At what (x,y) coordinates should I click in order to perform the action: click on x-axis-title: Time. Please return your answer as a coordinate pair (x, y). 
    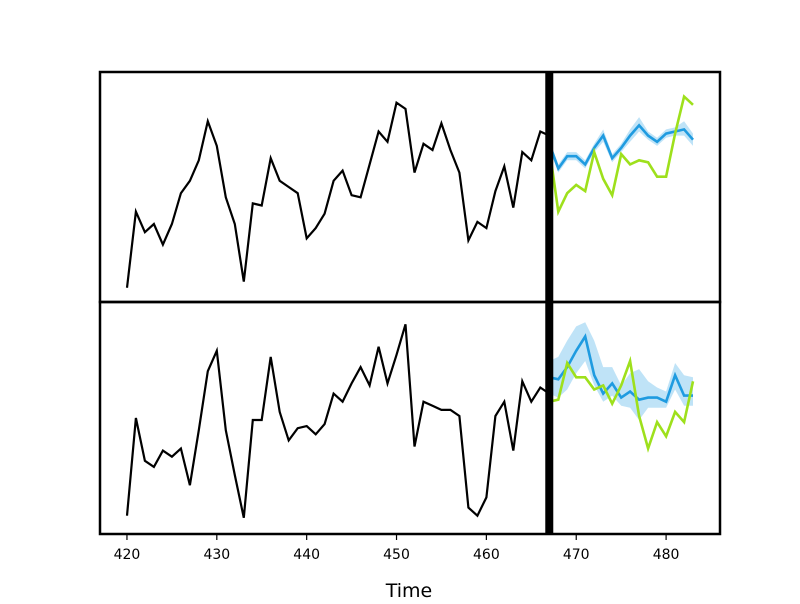
    Looking at the image, I should click on (409, 590).